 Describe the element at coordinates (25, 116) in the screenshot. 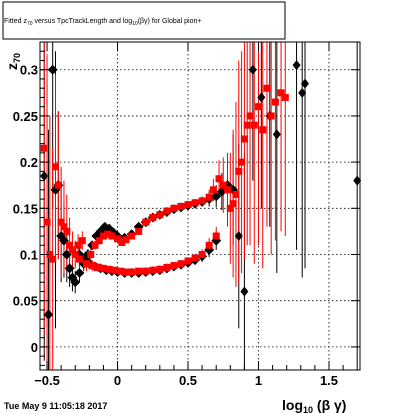

I see `y-tick-label: 0.25` at that location.